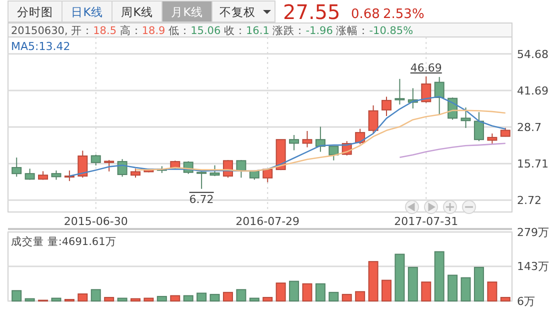 Image resolution: width=558 pixels, height=320 pixels. What do you see at coordinates (105, 31) in the screenshot?
I see `annotation: 18.5` at bounding box center [105, 31].